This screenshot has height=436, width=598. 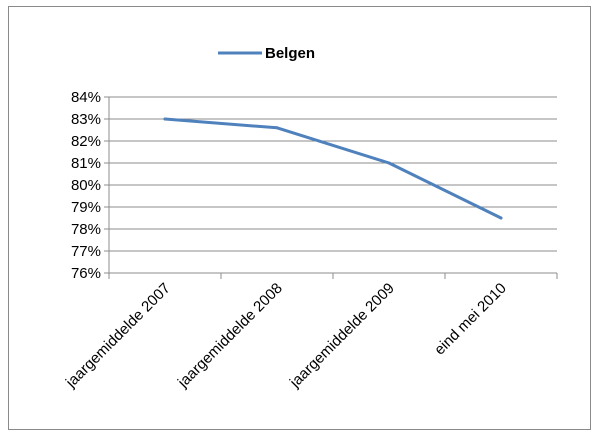 What do you see at coordinates (86, 273) in the screenshot?
I see `y-tick-label: 76%` at bounding box center [86, 273].